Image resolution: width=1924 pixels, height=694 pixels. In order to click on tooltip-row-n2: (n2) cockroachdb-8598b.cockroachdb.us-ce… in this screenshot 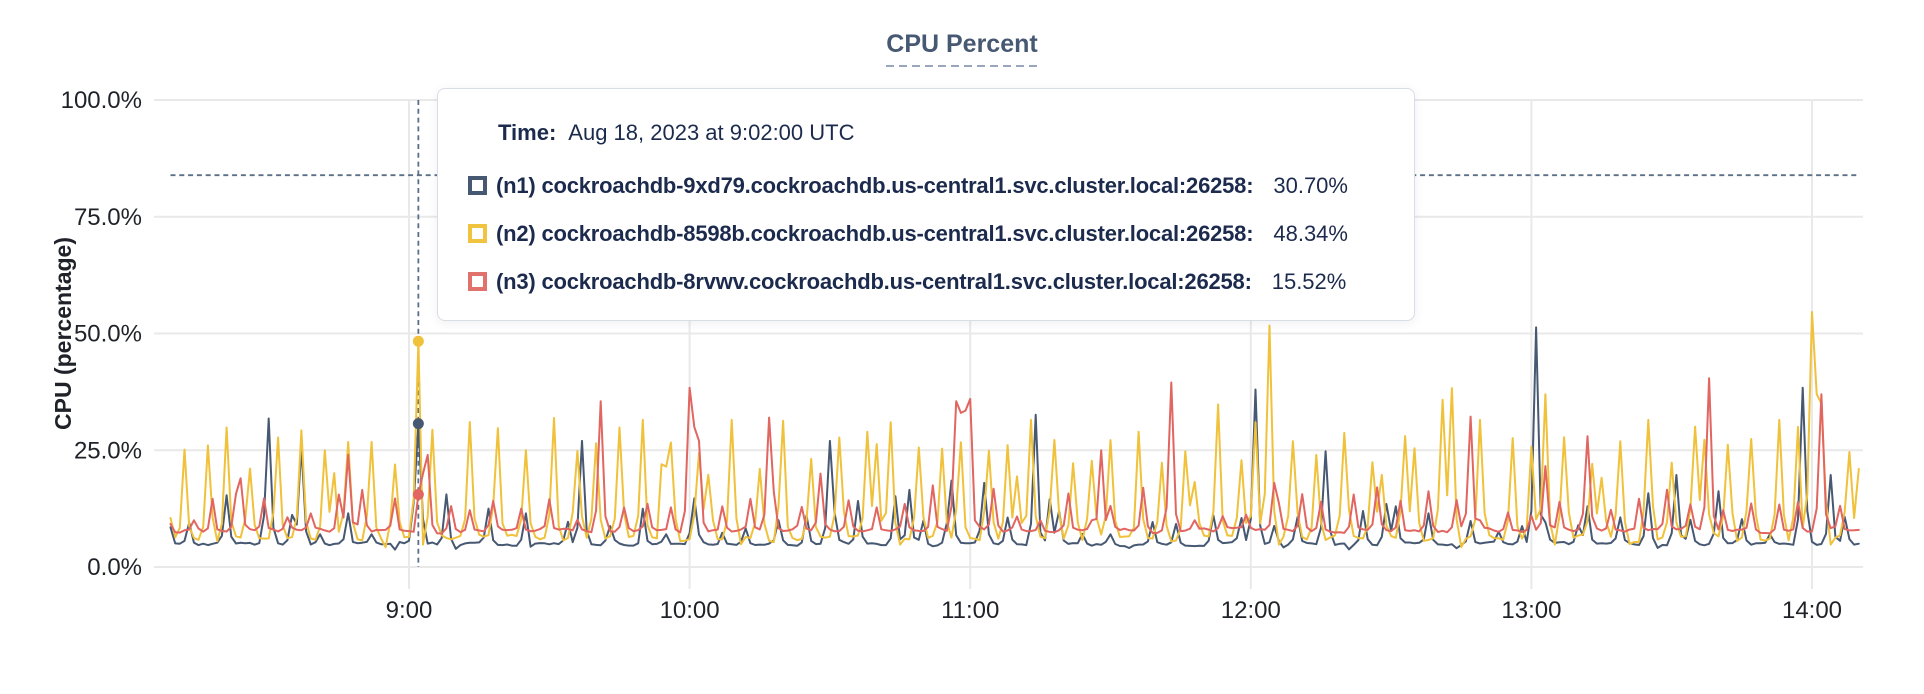, I will do `click(908, 233)`.